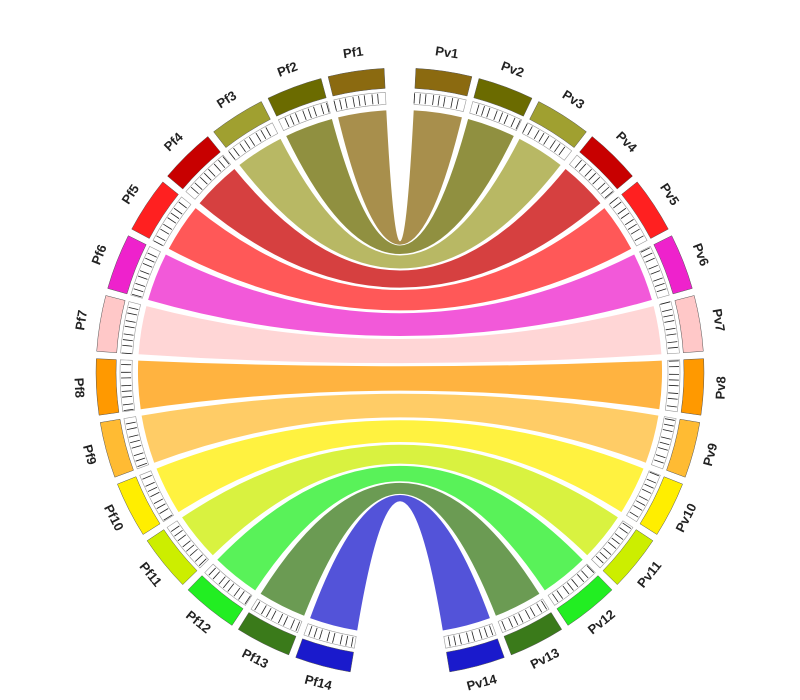  Describe the element at coordinates (701, 254) in the screenshot. I see `chromosome-label: Pv6` at that location.